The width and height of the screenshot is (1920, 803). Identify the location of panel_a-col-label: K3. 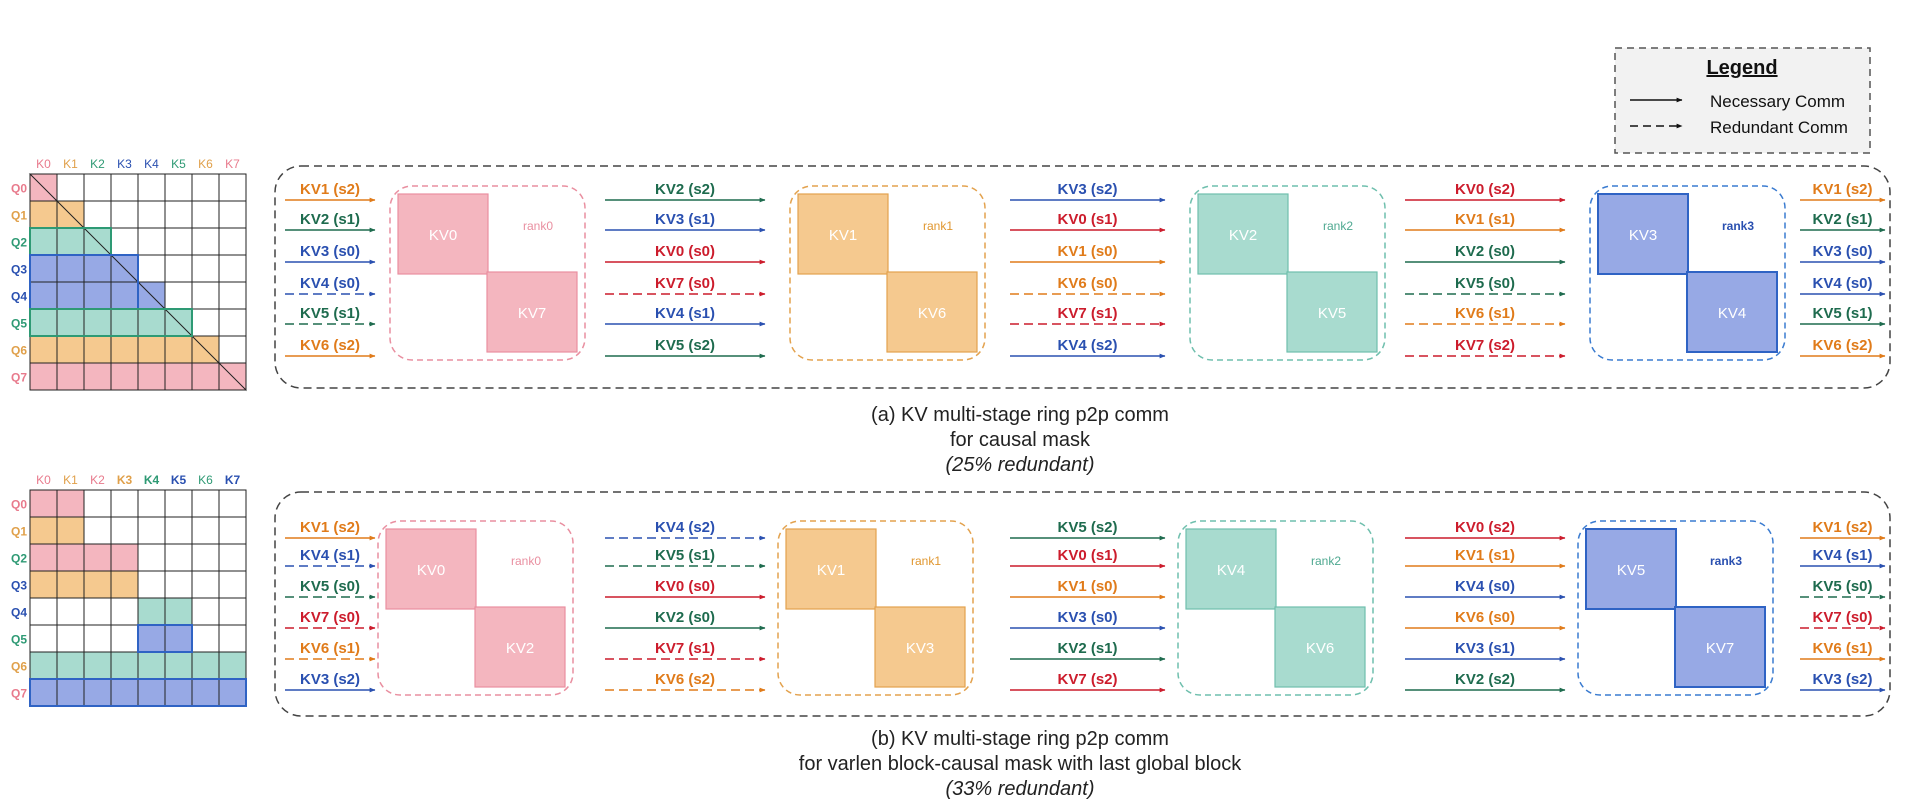
(124, 164).